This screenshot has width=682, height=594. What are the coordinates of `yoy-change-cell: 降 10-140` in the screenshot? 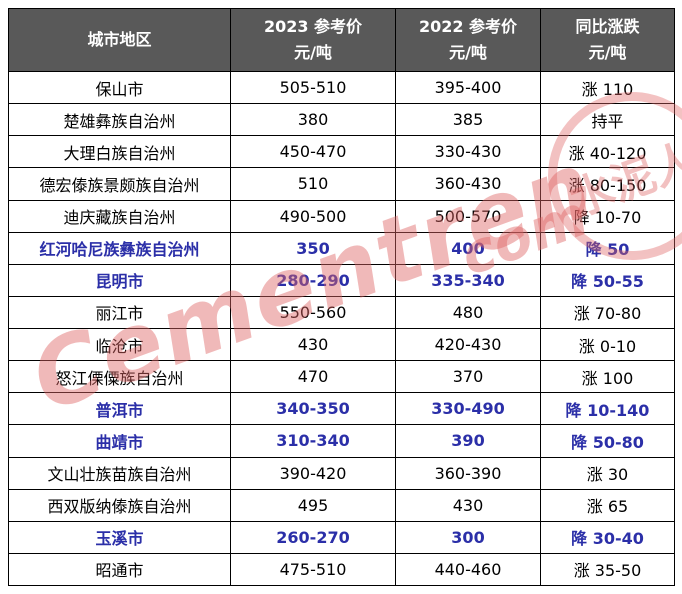 It's located at (607, 409).